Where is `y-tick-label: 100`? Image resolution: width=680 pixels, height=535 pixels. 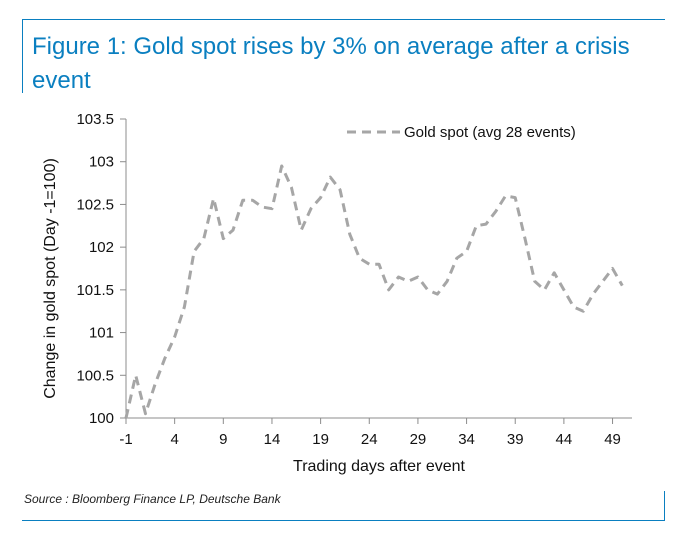
y-tick-label: 100 is located at coordinates (101, 418).